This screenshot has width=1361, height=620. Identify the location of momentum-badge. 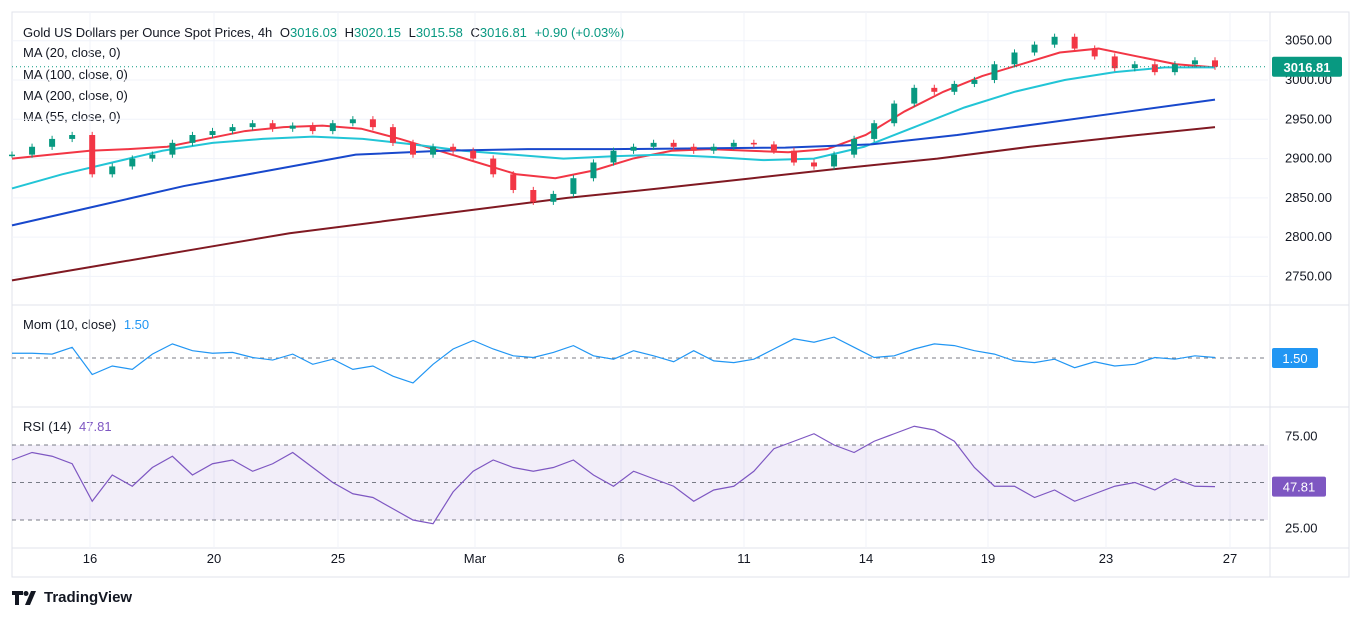
(1295, 358).